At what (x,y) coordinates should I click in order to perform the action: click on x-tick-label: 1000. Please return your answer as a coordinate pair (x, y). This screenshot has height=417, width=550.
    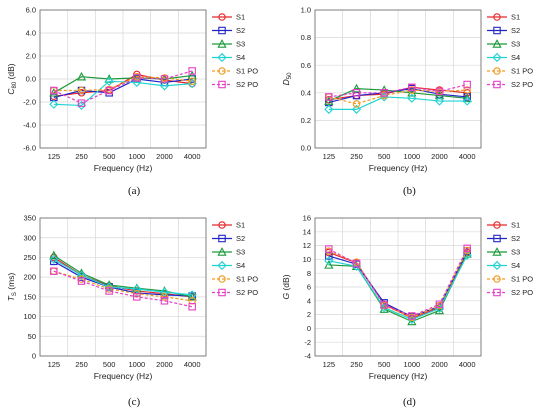
    Looking at the image, I should click on (411, 156).